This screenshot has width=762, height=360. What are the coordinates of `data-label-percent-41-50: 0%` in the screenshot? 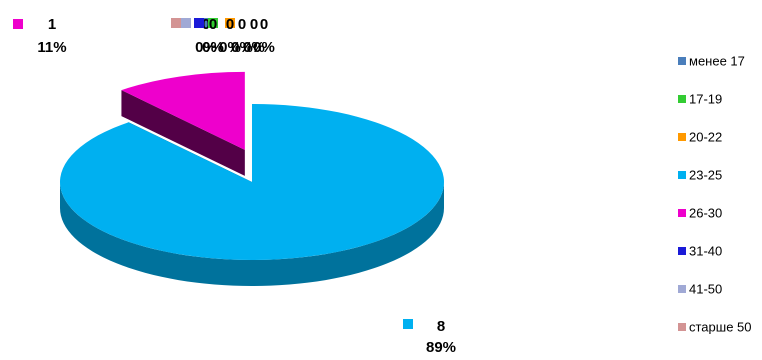 It's located at (254, 47).